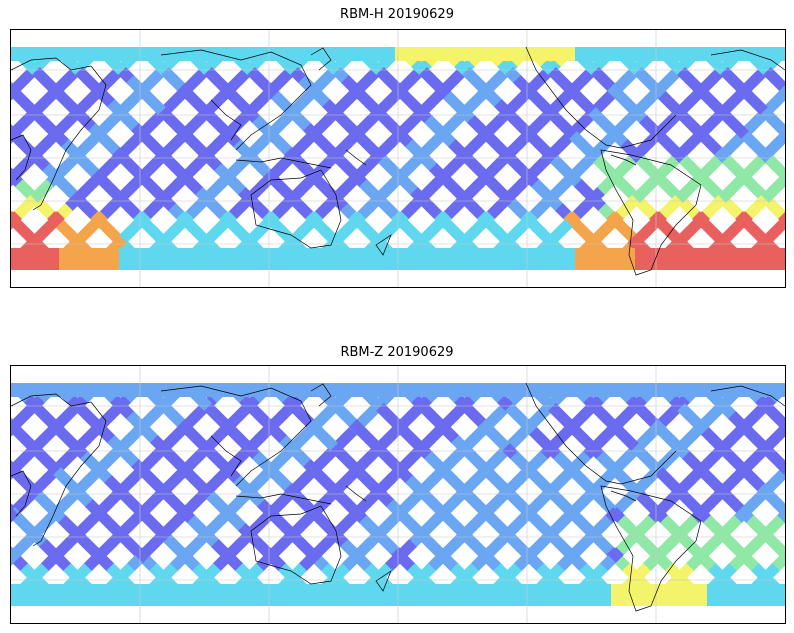  What do you see at coordinates (397, 14) in the screenshot?
I see `panel-title-rbm-h: RBM-H 20190629` at bounding box center [397, 14].